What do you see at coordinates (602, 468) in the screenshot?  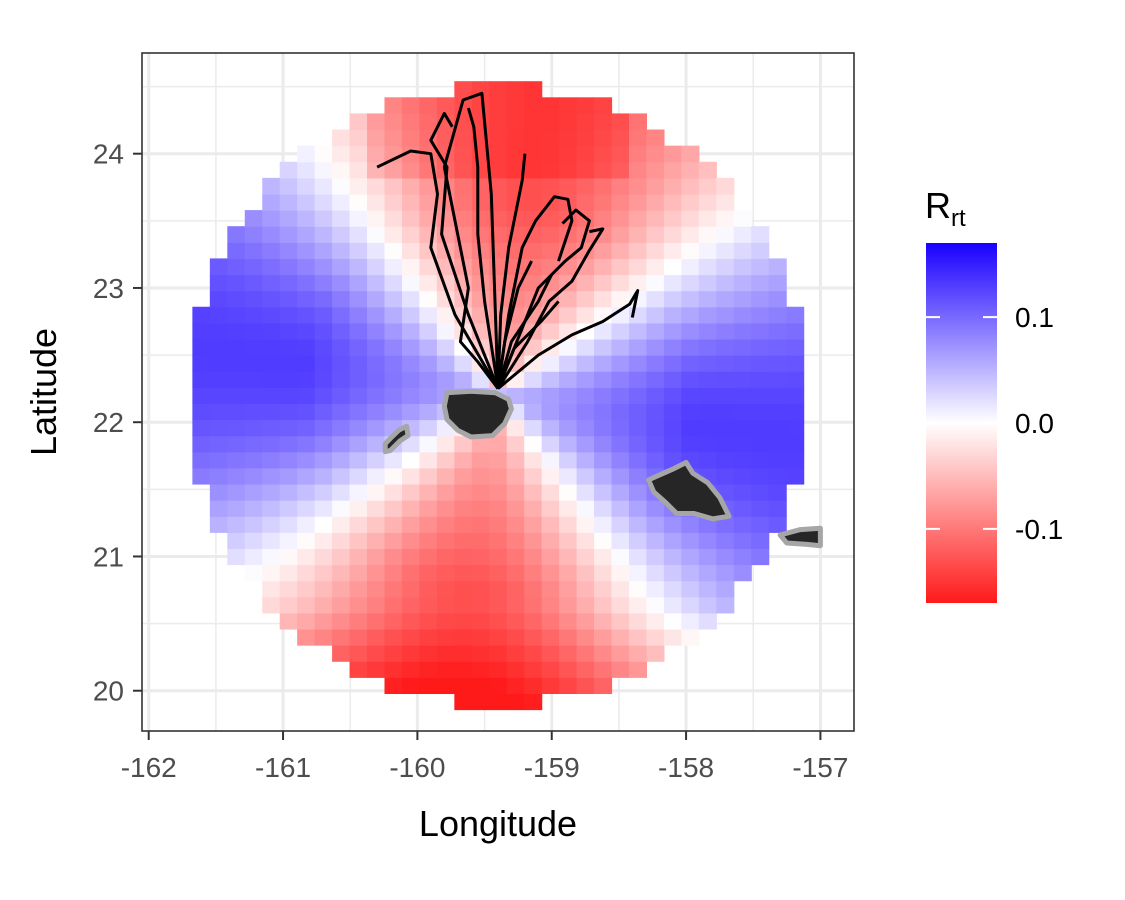 I see `islands` at bounding box center [602, 468].